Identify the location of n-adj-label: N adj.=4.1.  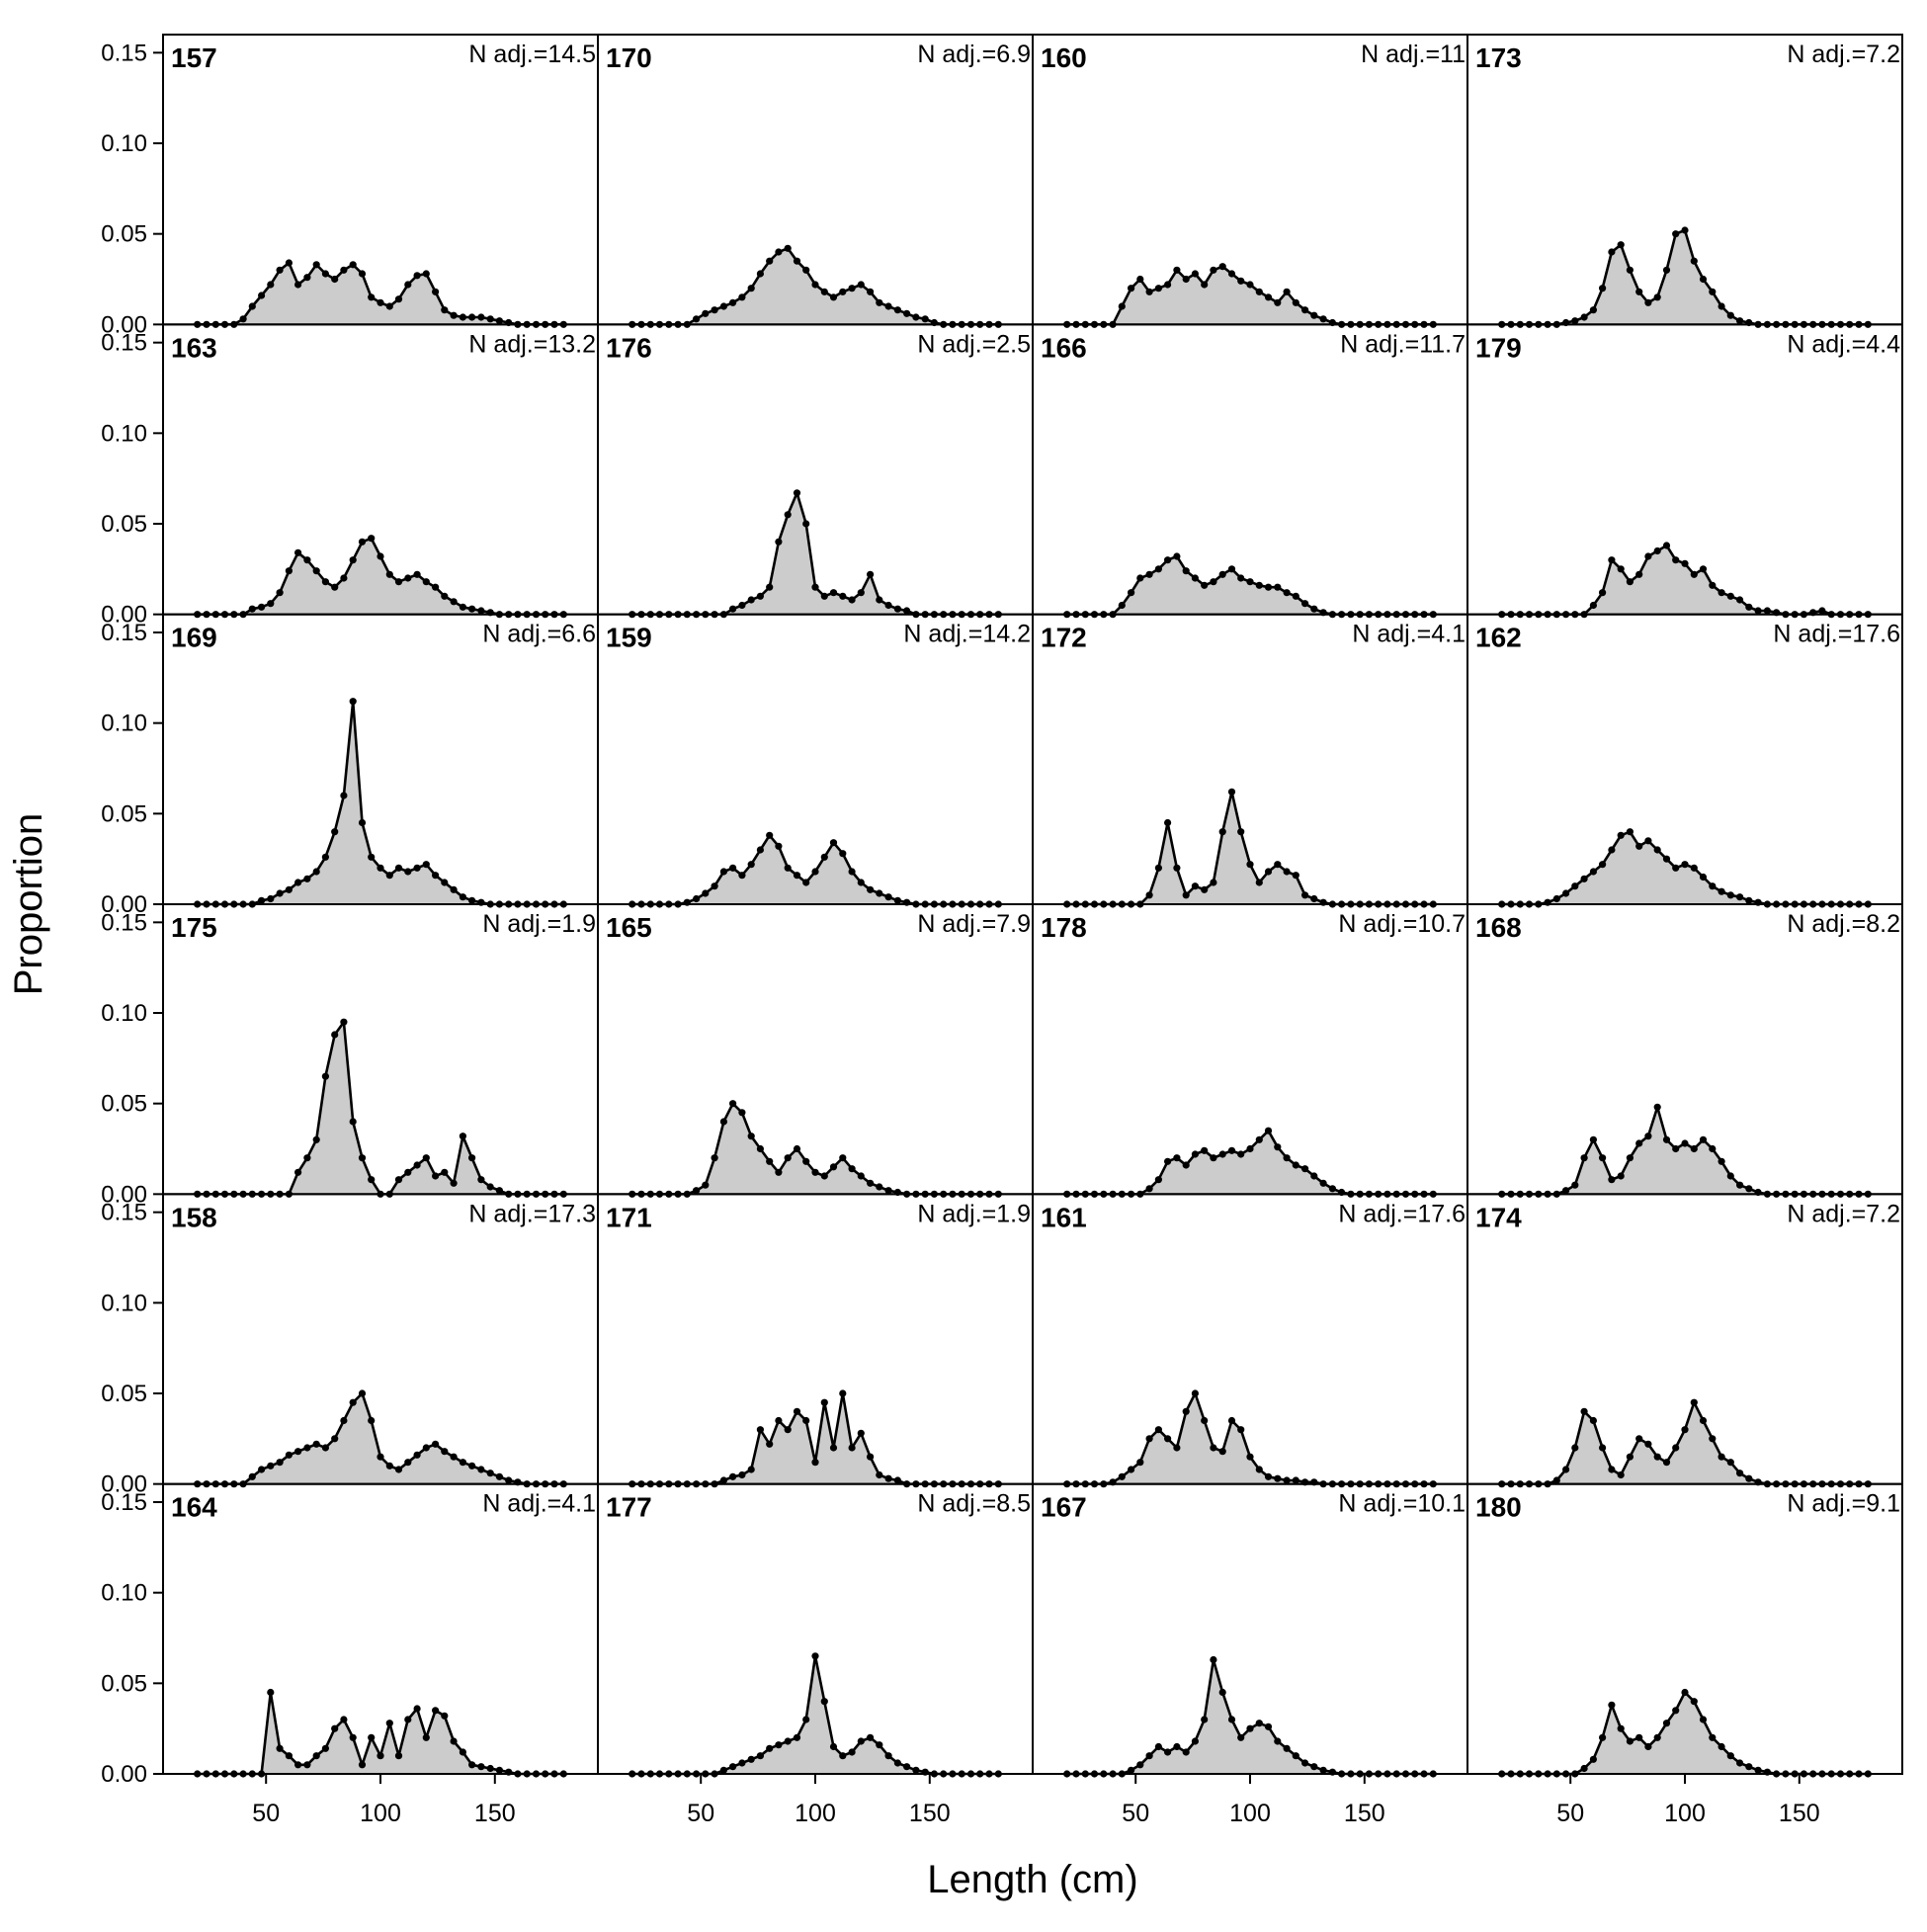
(539, 1504).